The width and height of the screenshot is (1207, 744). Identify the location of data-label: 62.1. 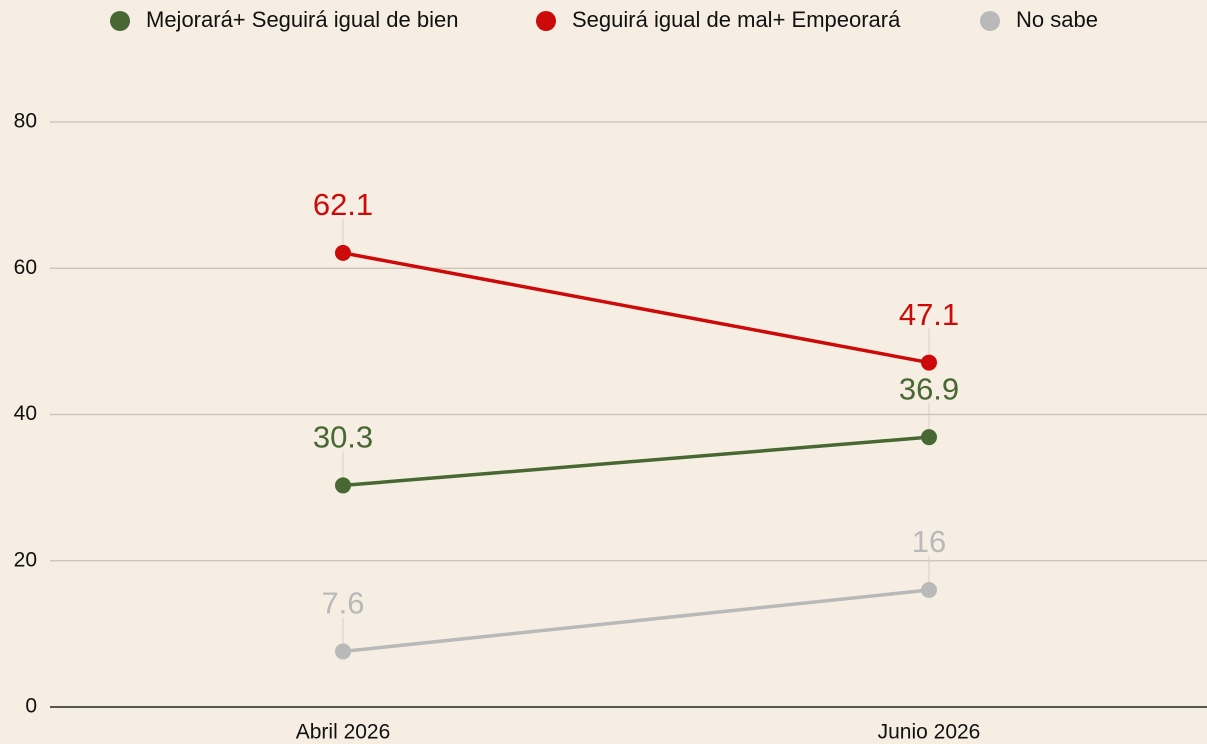
(343, 204).